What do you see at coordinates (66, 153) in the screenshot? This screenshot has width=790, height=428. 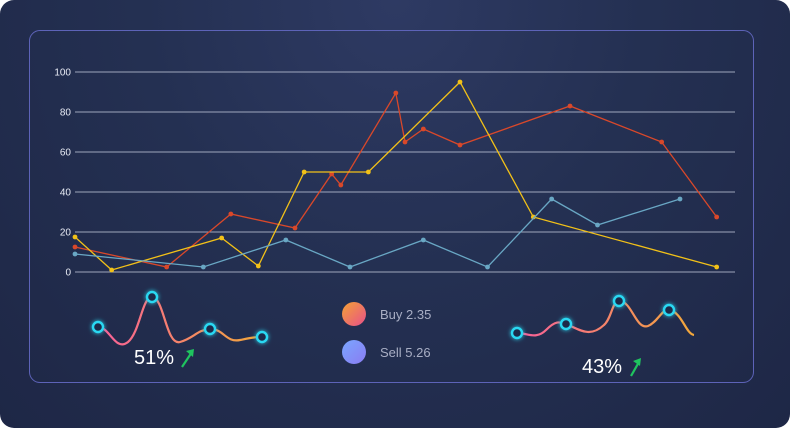 I see `y-tick-label: 60` at bounding box center [66, 153].